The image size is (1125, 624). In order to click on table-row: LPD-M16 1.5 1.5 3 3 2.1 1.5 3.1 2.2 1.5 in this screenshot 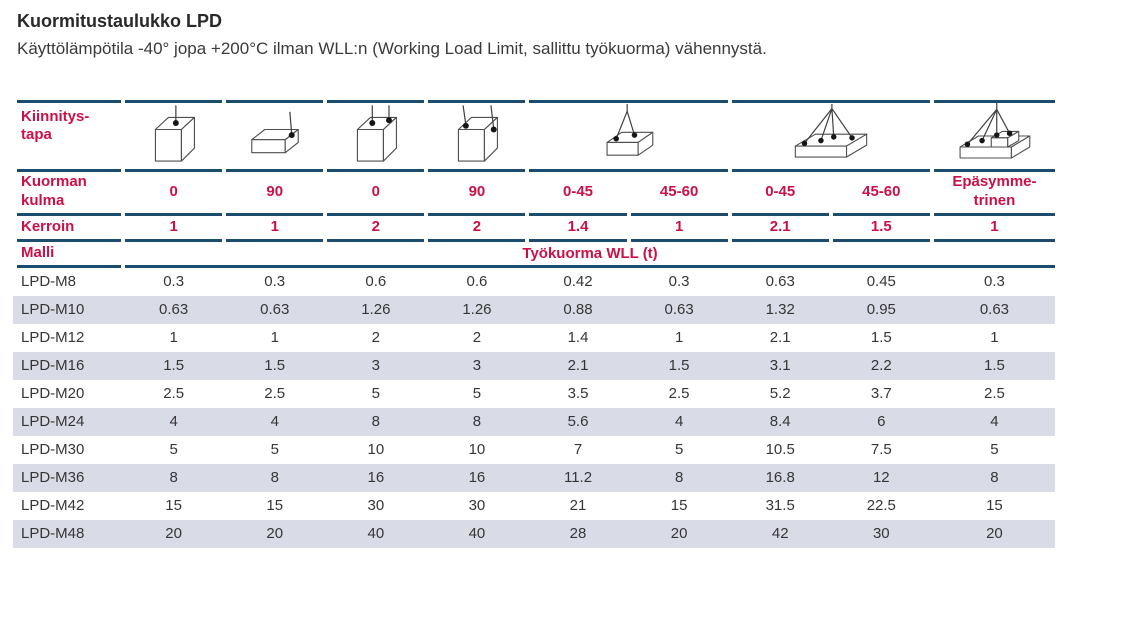, I will do `click(536, 365)`.